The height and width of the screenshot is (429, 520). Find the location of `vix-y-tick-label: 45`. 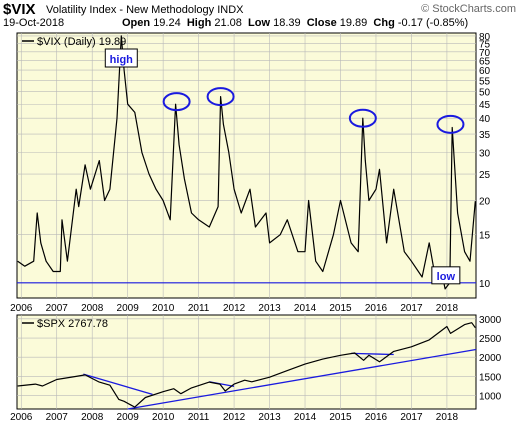

vix-y-tick-label: 45 is located at coordinates (485, 105).